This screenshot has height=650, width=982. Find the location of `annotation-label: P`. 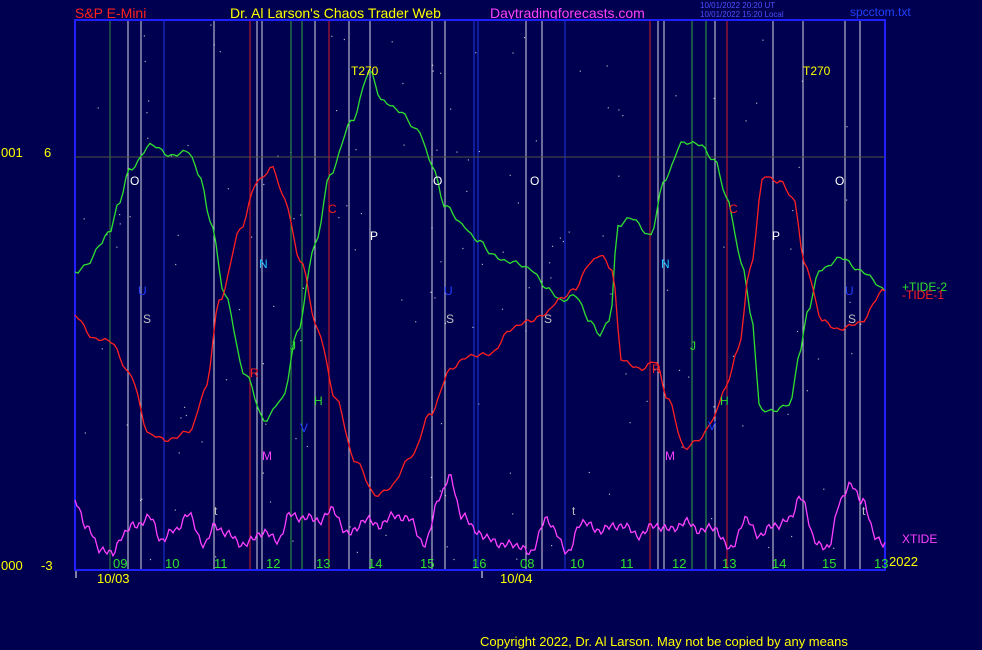

annotation-label: P is located at coordinates (374, 236).